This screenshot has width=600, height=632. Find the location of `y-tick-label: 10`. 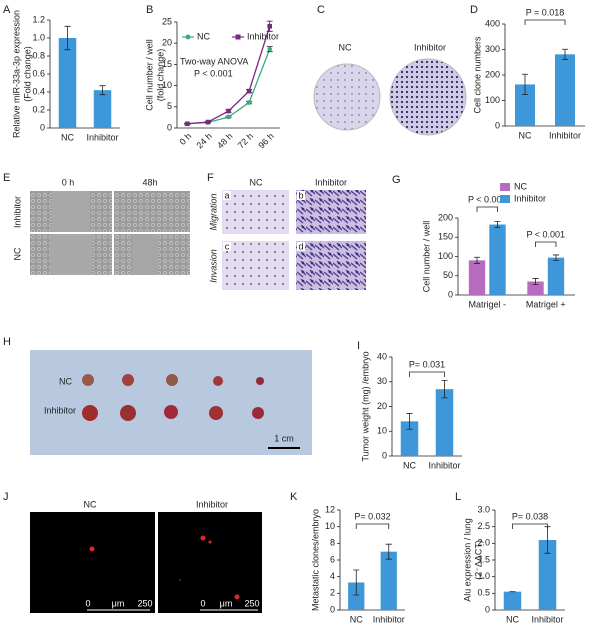

y-tick-label: 10 is located at coordinates (330, 526).